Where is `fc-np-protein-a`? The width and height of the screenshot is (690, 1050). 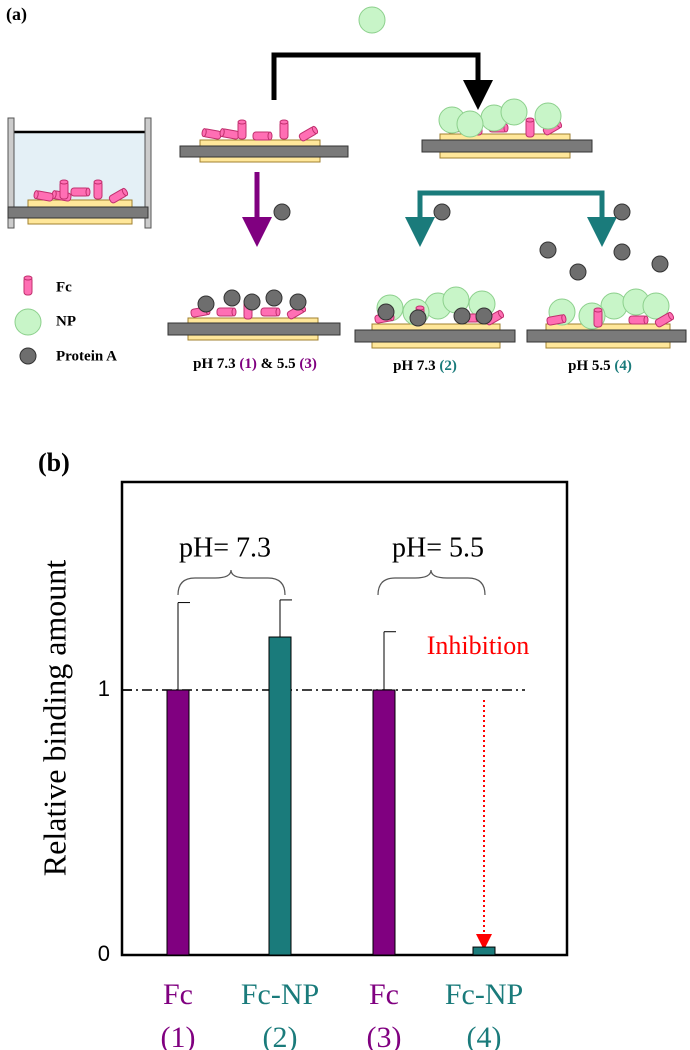
fc-np-protein-a is located at coordinates (439, 306).